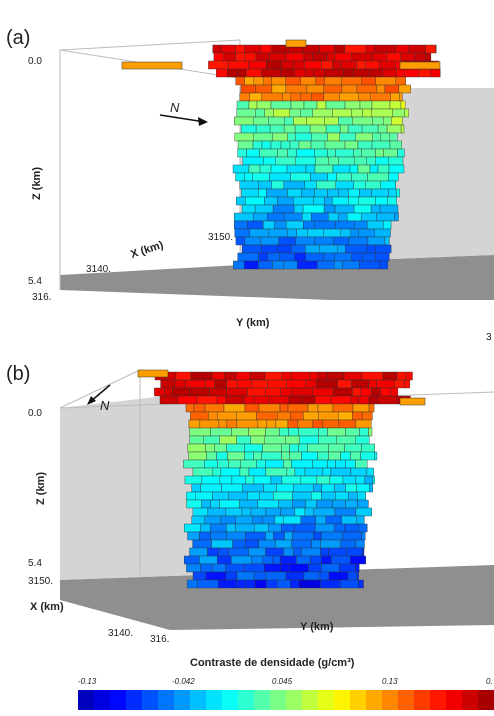  What do you see at coordinates (183, 681) in the screenshot?
I see `colorbar-tick: -0.042` at bounding box center [183, 681].